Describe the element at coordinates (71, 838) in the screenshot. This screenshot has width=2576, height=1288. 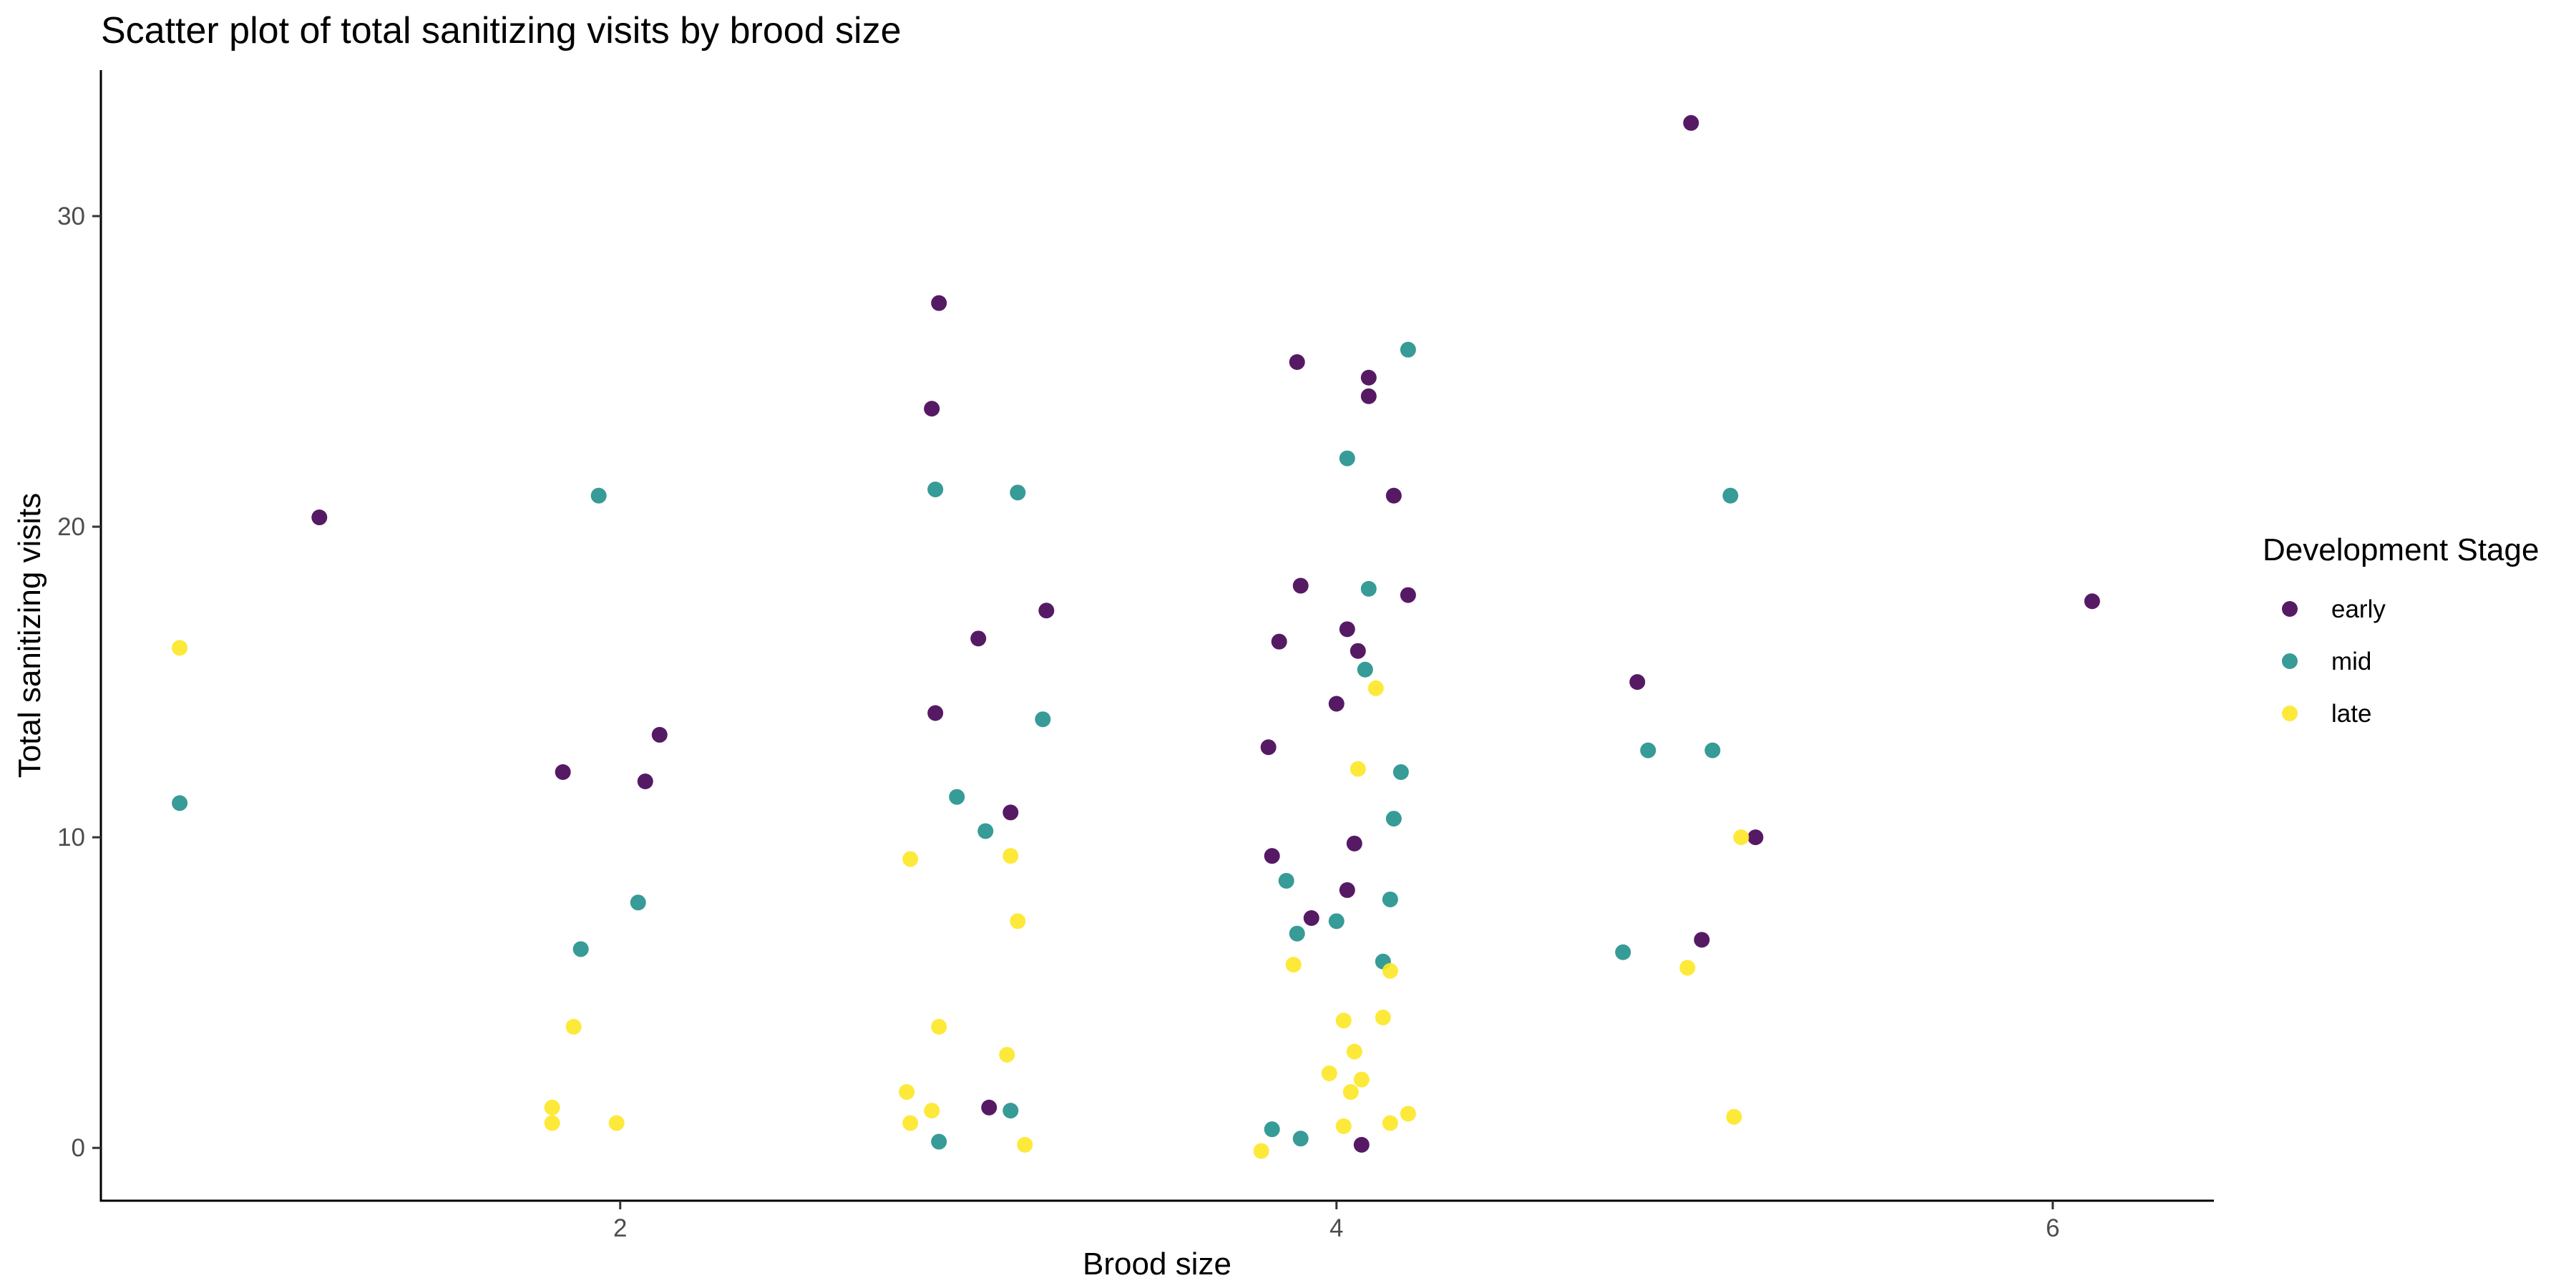
I see `y-tick-label: 10` at that location.